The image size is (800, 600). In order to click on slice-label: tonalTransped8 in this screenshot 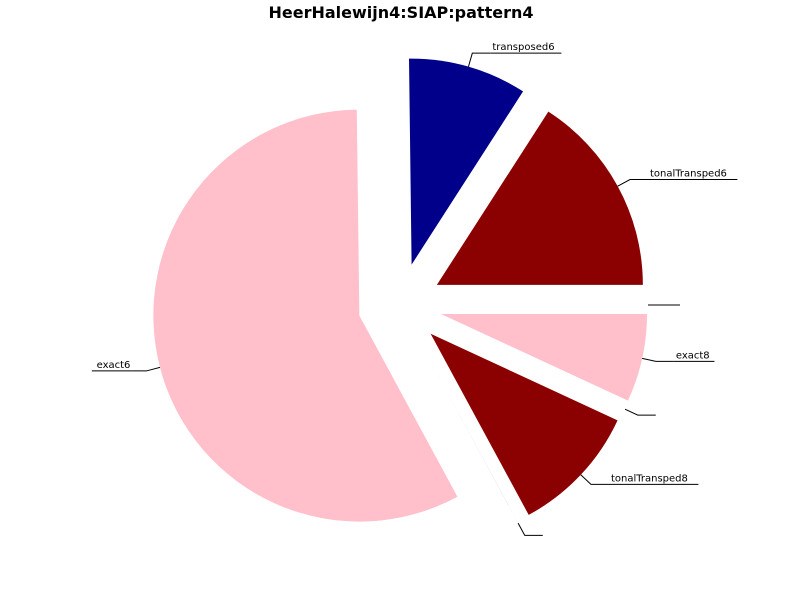, I will do `click(649, 478)`.